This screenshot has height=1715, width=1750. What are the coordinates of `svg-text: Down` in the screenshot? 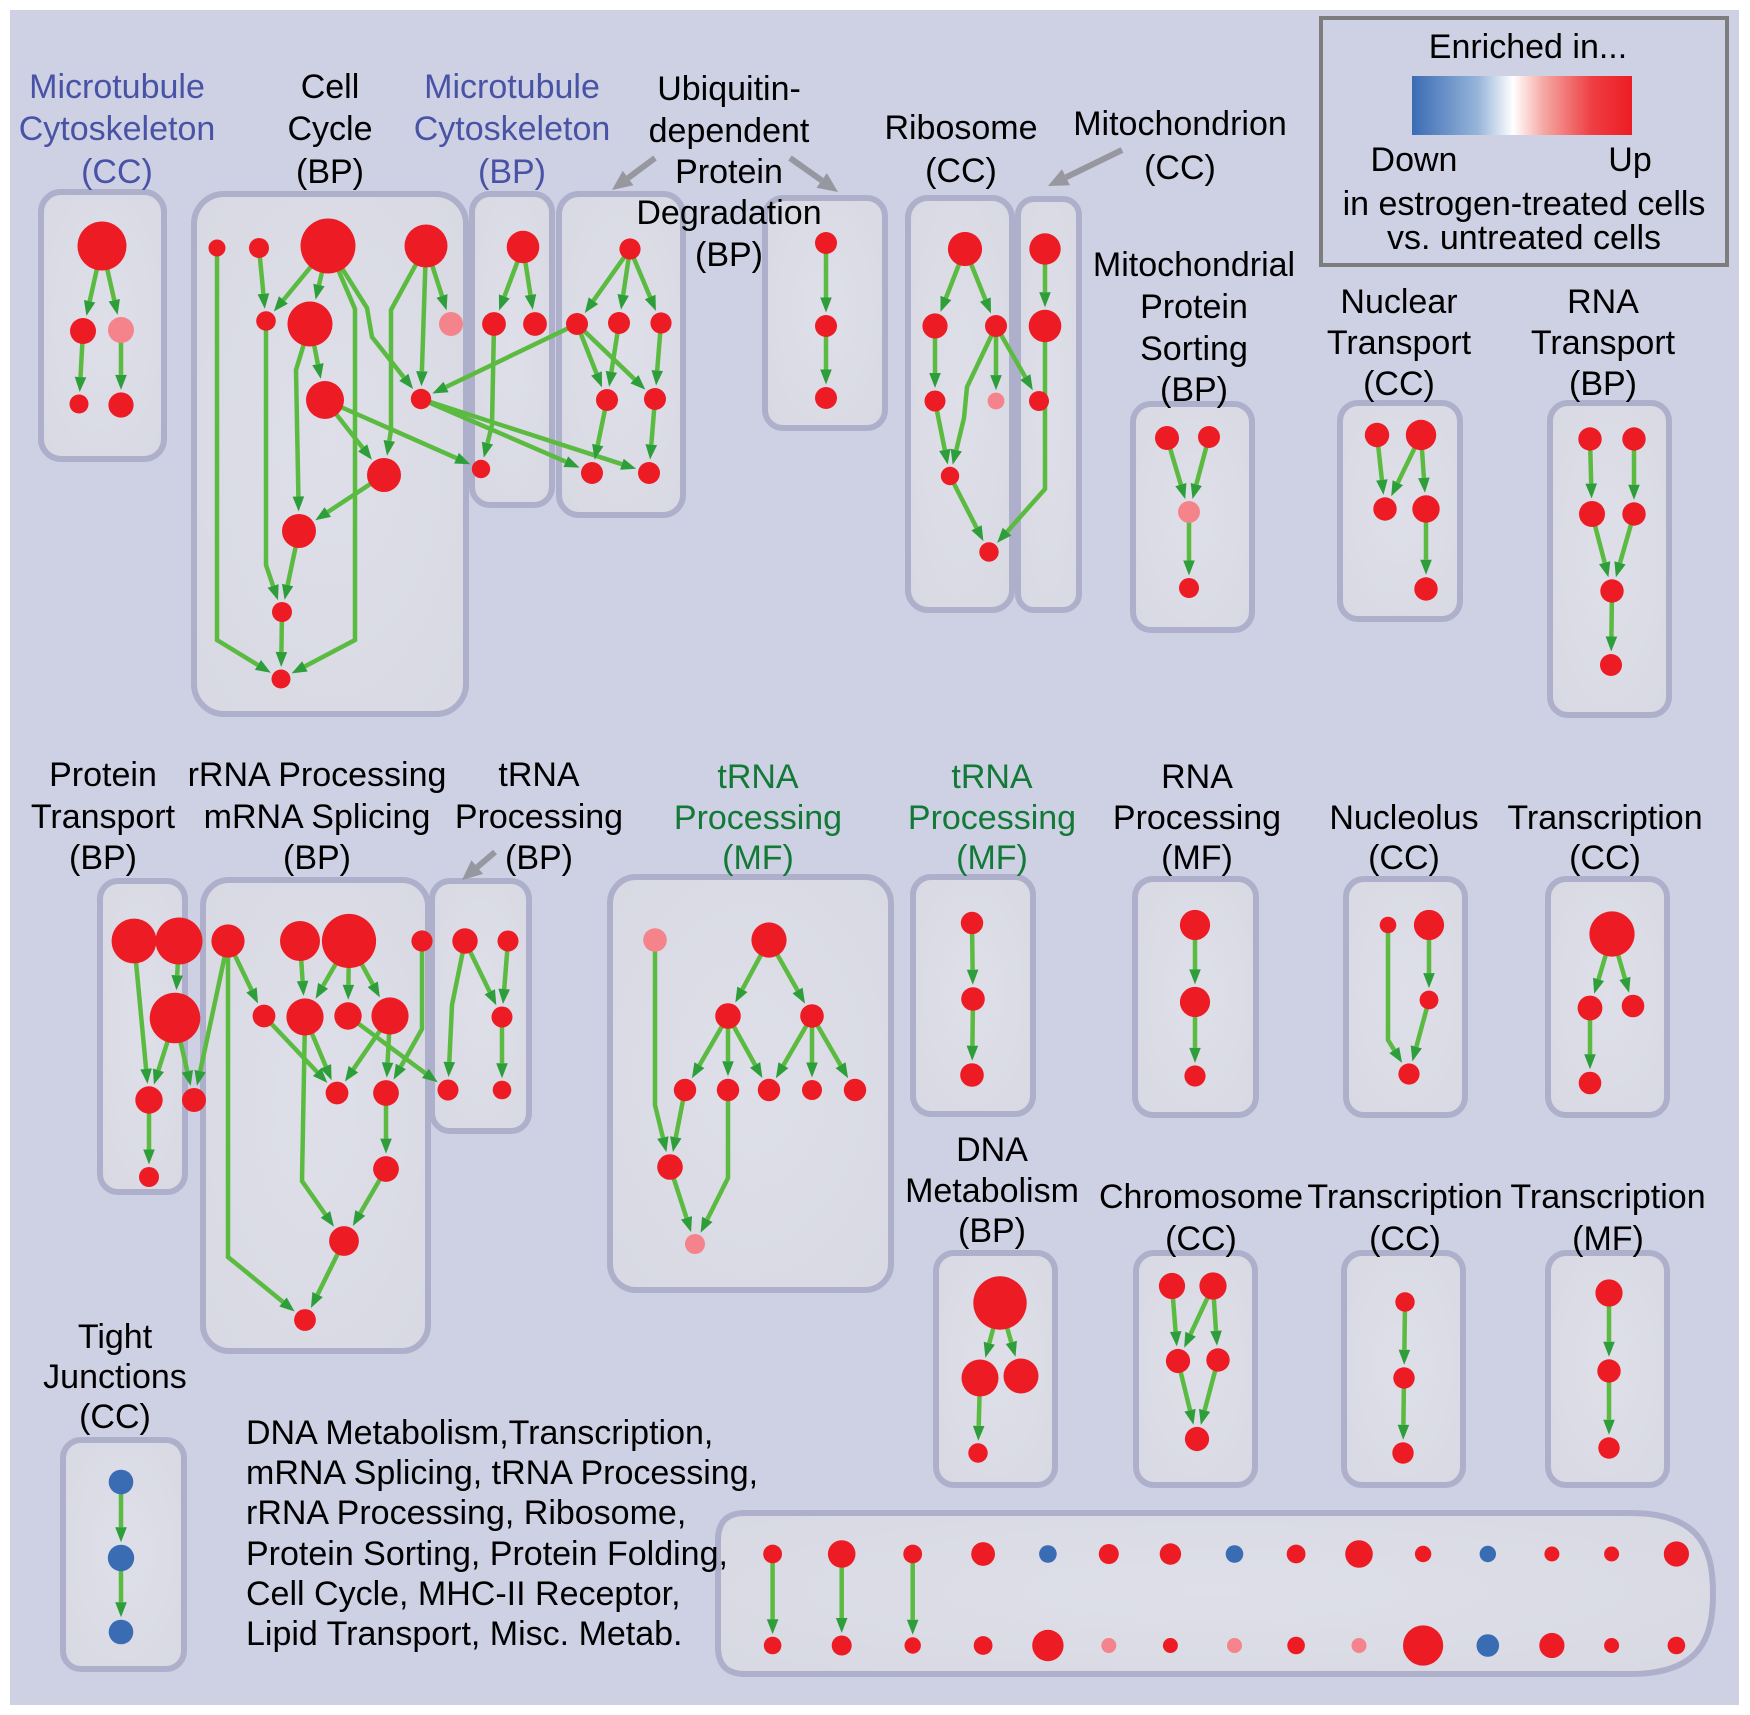 It's located at (1414, 160).